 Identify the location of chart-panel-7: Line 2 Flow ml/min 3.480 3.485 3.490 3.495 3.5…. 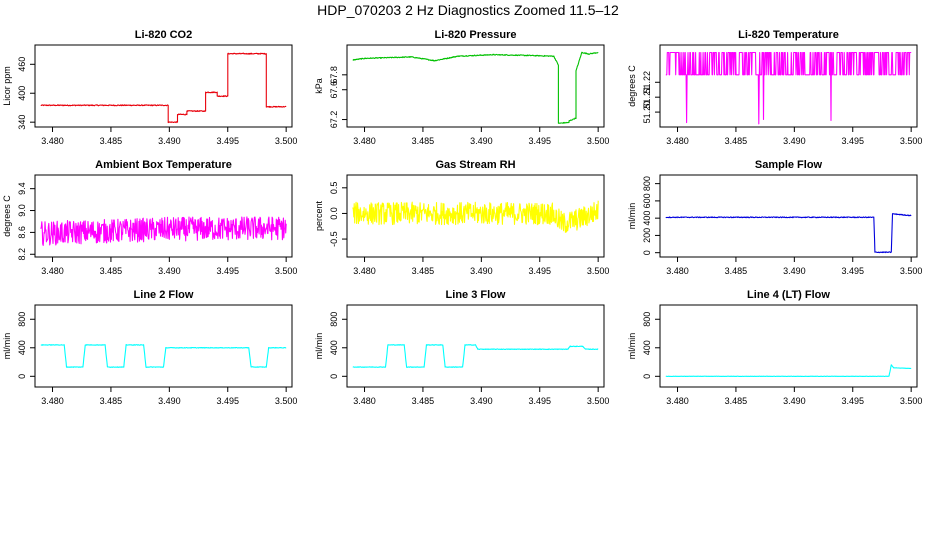
(149, 347).